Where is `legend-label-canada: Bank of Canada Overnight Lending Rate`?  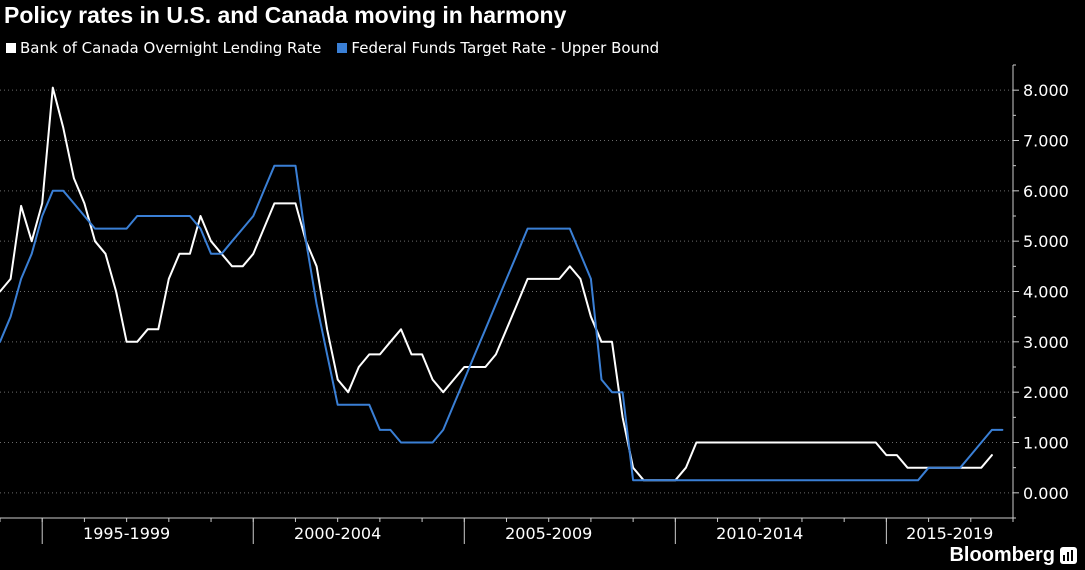
legend-label-canada: Bank of Canada Overnight Lending Rate is located at coordinates (171, 48).